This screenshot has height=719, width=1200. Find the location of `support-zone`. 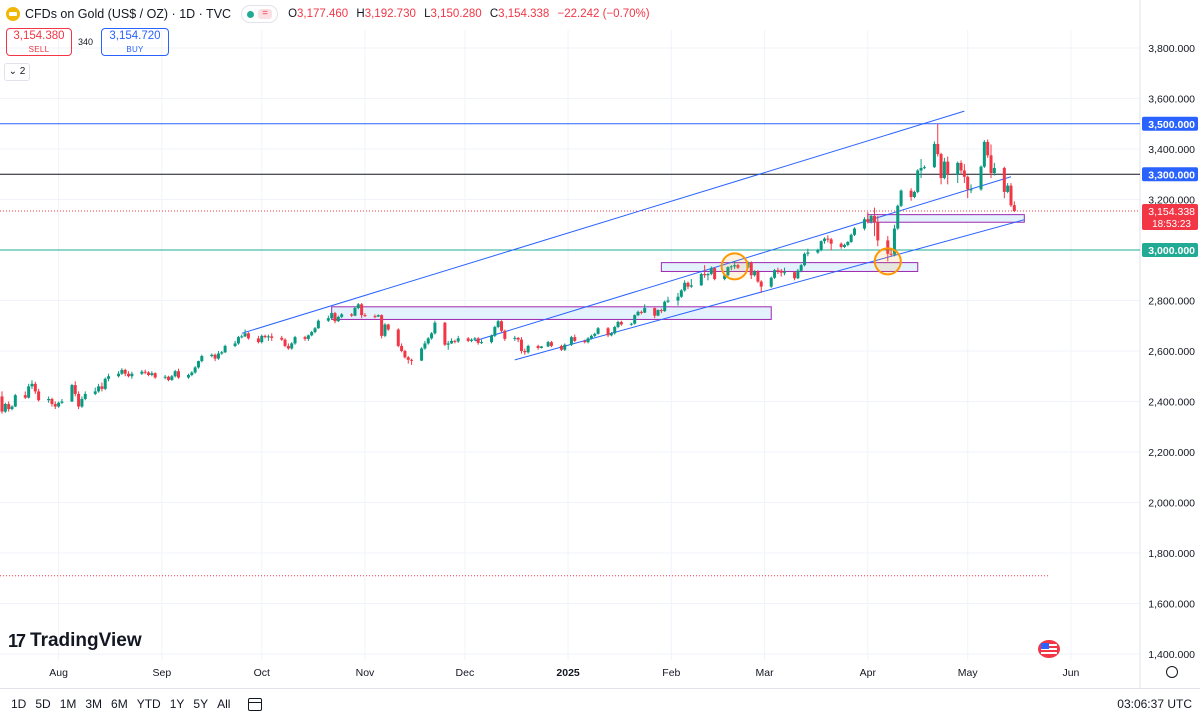

support-zone is located at coordinates (946, 218).